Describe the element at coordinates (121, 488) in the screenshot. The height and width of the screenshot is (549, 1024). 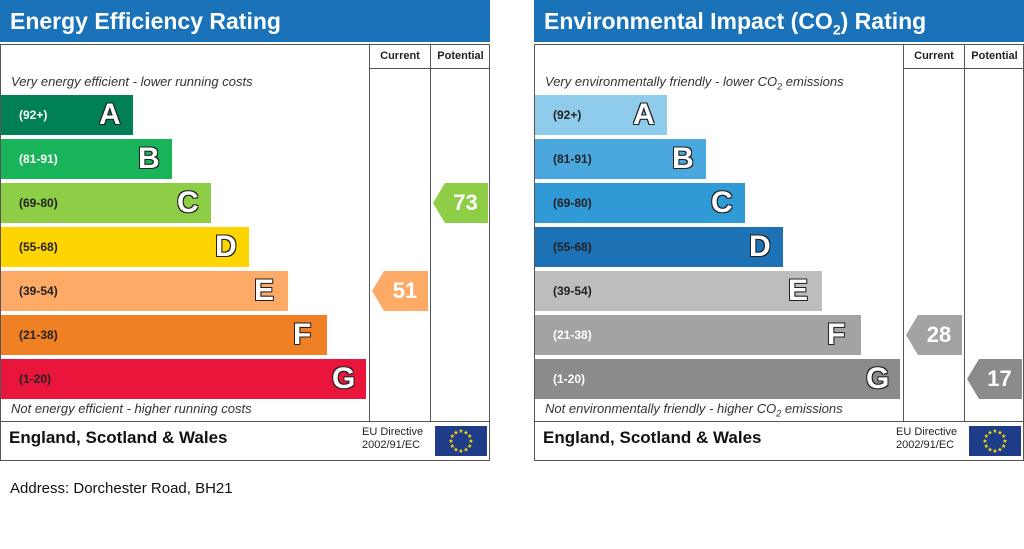
I see `property-address: Address: Dorchester Road, BH21` at that location.